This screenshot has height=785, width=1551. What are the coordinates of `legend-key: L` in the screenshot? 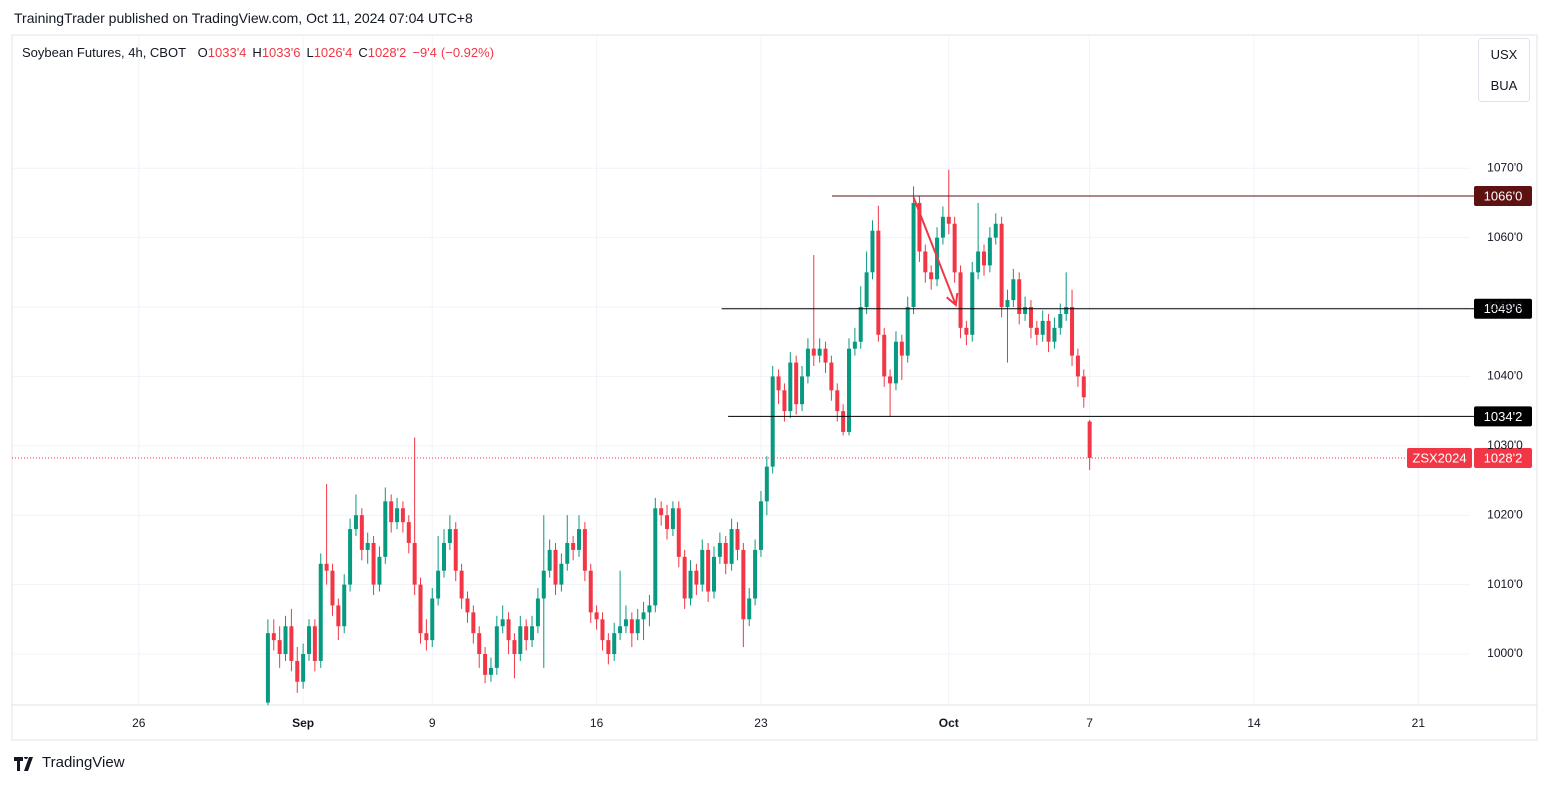 It's located at (310, 52).